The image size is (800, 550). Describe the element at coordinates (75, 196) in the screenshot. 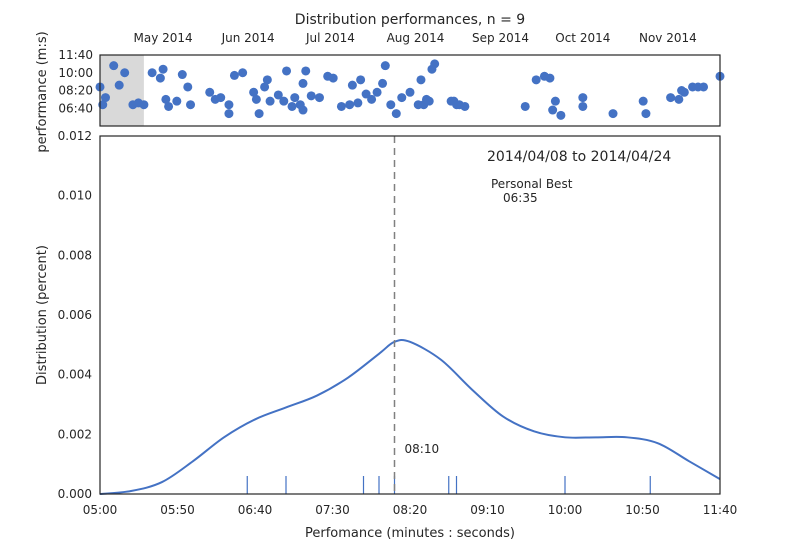

I see `distribution-y-tick-label: 0.010` at that location.